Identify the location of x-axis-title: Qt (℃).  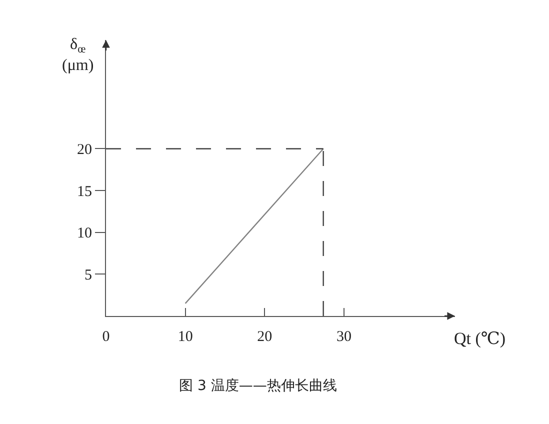
(480, 338).